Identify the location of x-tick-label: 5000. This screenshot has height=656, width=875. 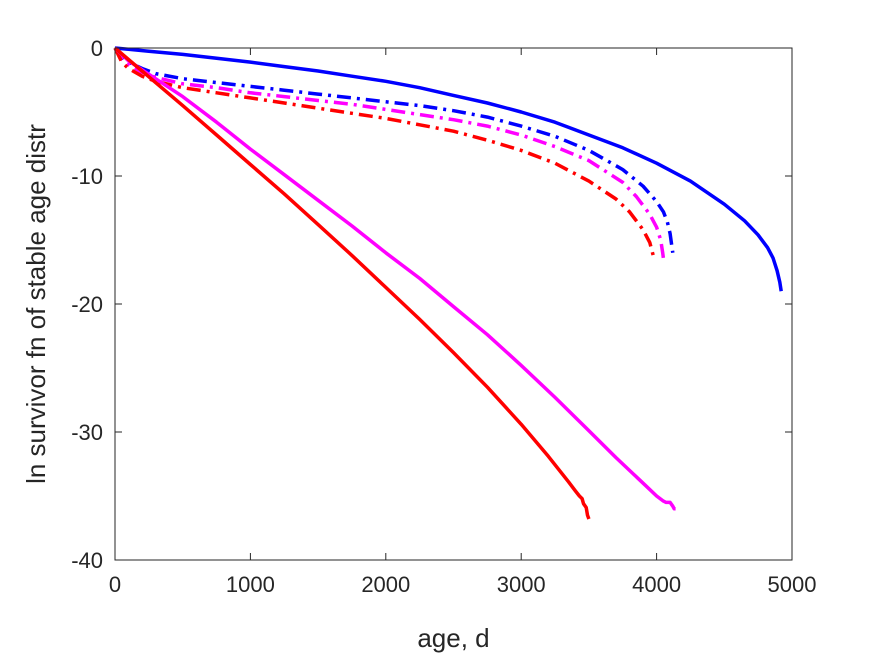
(792, 584).